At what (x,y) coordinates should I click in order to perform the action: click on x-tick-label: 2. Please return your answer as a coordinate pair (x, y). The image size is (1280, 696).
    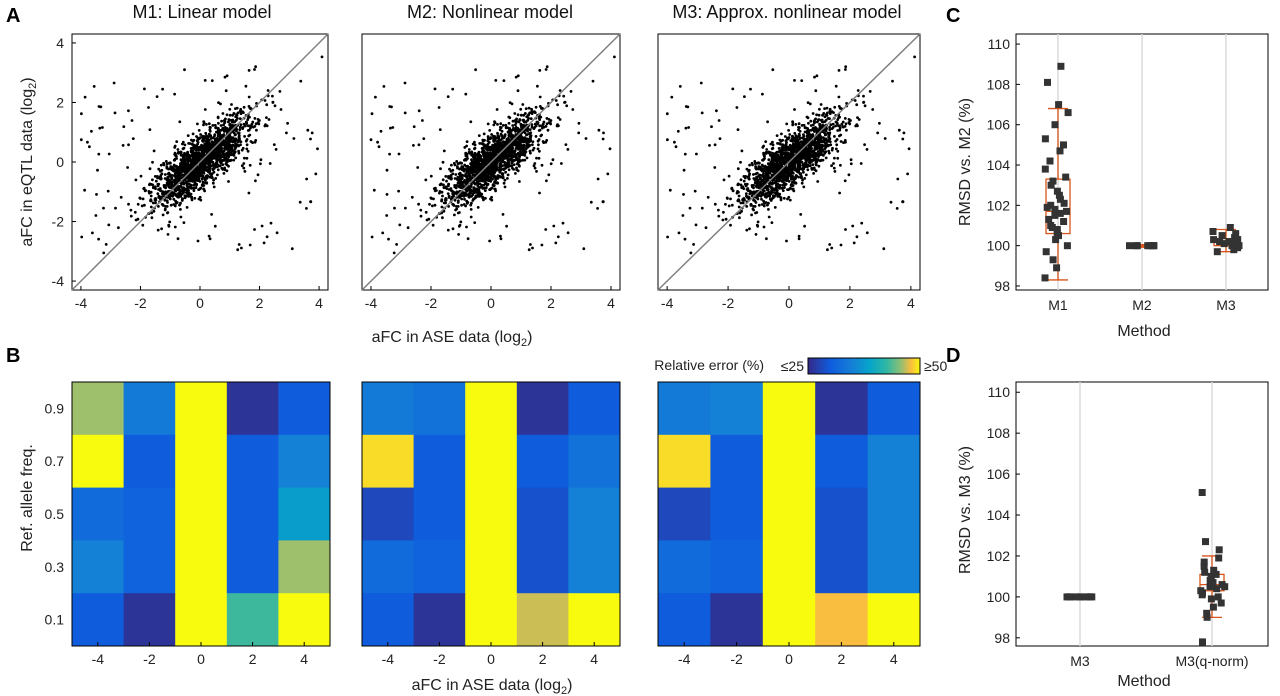
    Looking at the image, I should click on (551, 303).